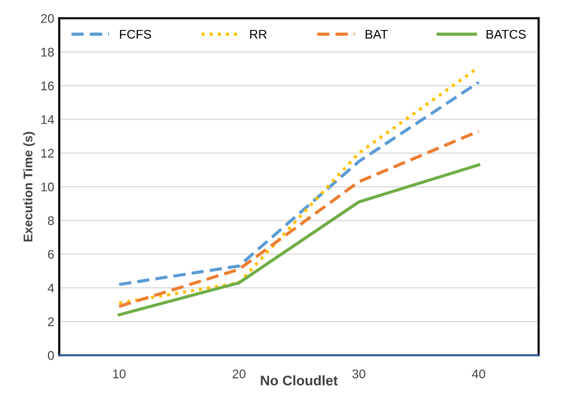 This screenshot has height=406, width=564. I want to click on legend-label: BAT, so click(377, 34).